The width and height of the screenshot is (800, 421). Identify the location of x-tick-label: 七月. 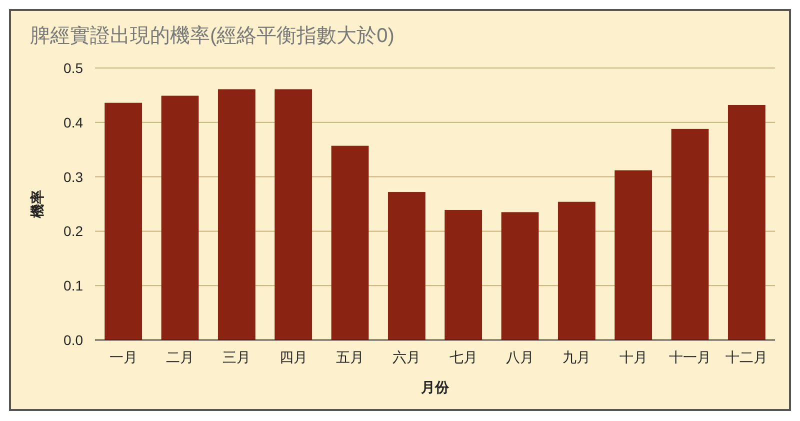
(463, 357).